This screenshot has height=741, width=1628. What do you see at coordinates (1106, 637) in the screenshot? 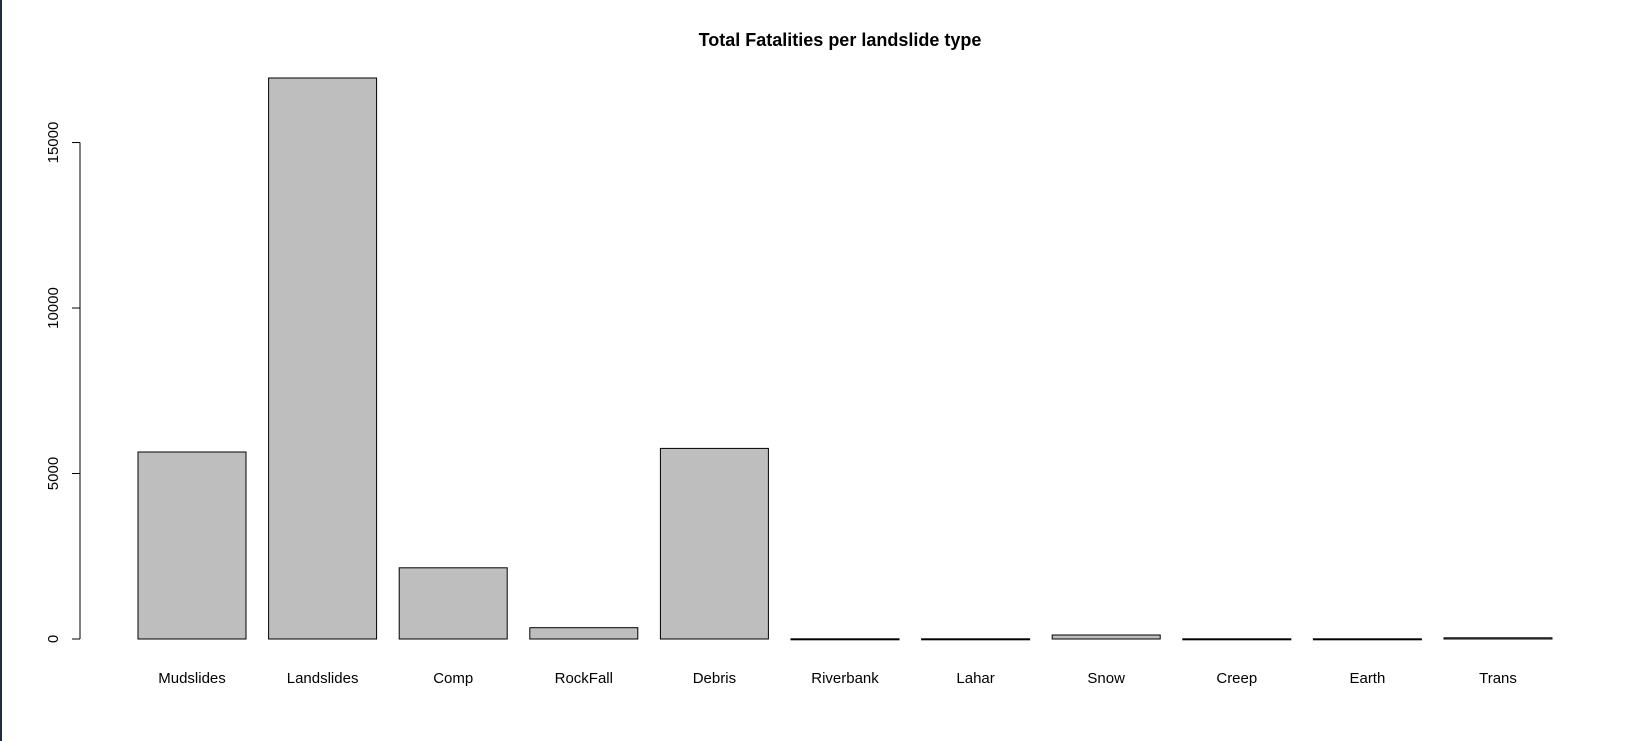
I see `bar-snow` at bounding box center [1106, 637].